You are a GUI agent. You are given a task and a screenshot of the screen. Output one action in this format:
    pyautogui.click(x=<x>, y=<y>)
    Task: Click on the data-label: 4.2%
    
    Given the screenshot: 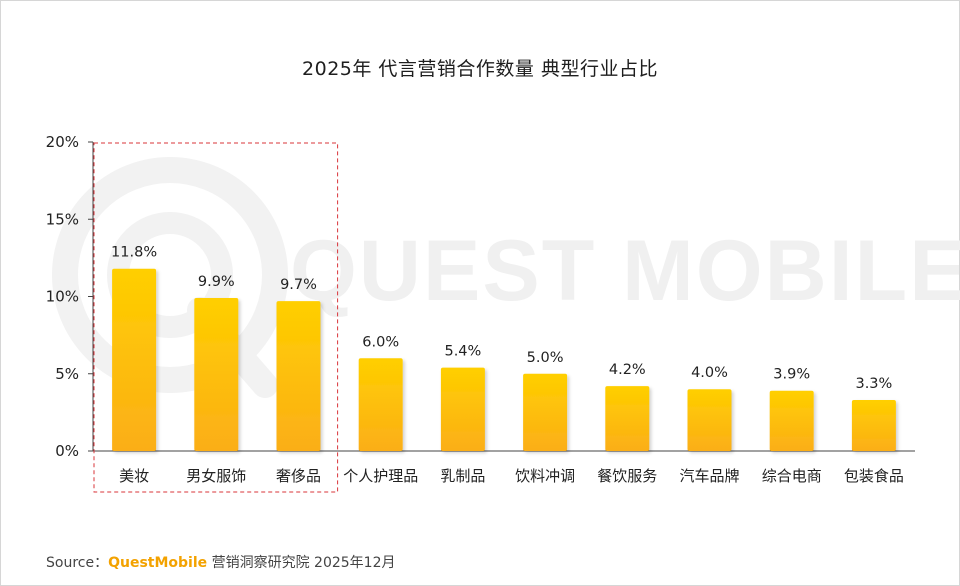 What is the action you would take?
    pyautogui.click(x=627, y=370)
    